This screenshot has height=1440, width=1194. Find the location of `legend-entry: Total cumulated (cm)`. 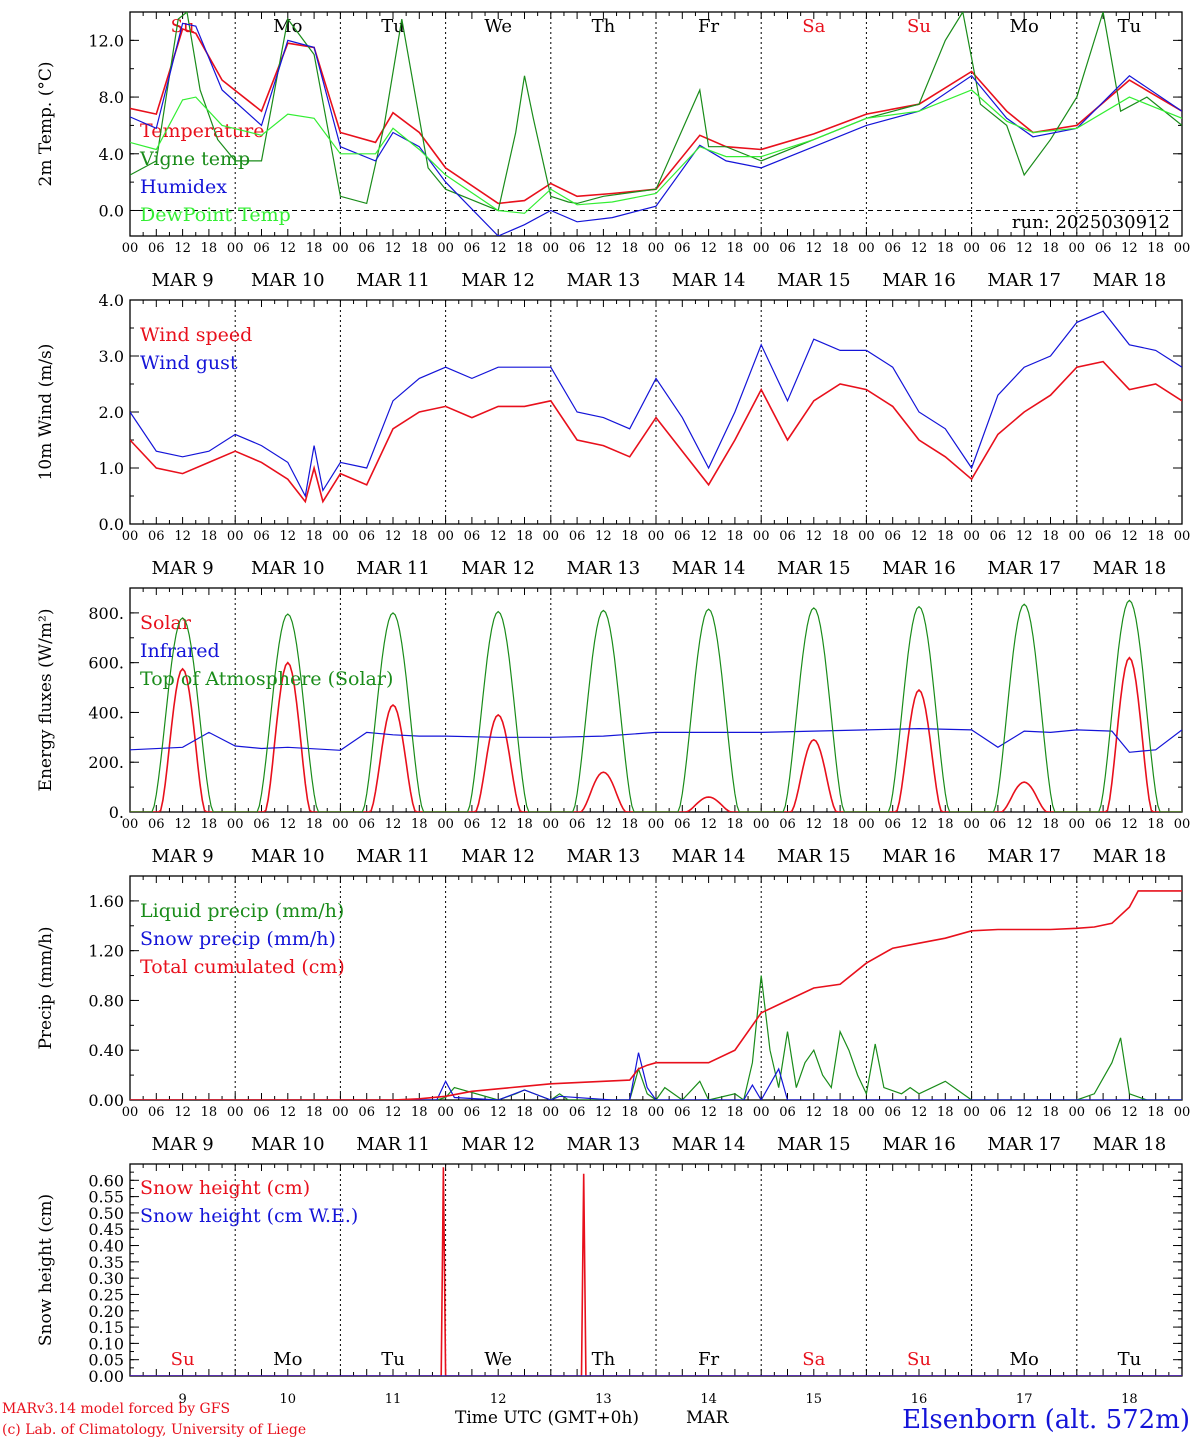

legend-entry: Total cumulated (cm) is located at coordinates (242, 967).